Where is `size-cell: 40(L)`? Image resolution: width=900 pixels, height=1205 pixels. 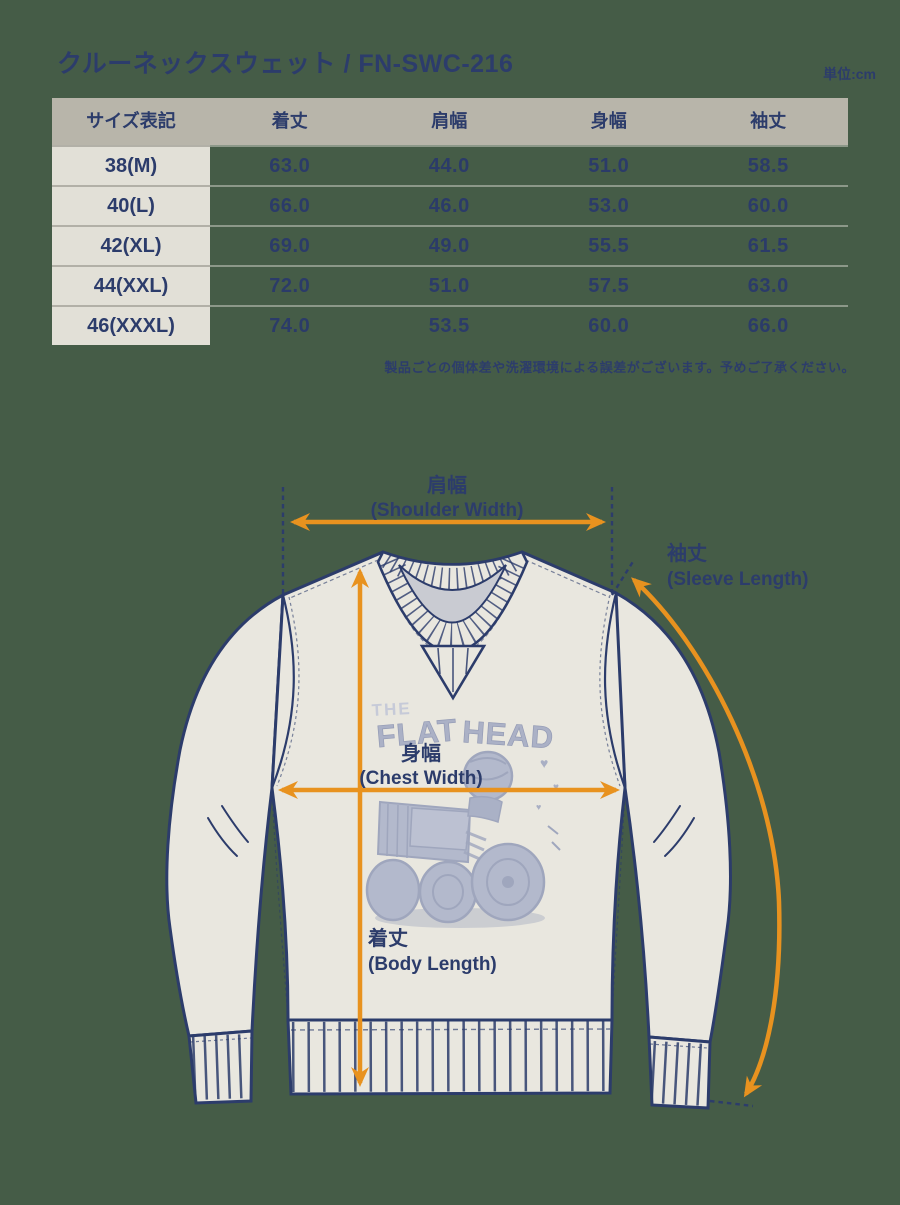 size-cell: 40(L) is located at coordinates (131, 205).